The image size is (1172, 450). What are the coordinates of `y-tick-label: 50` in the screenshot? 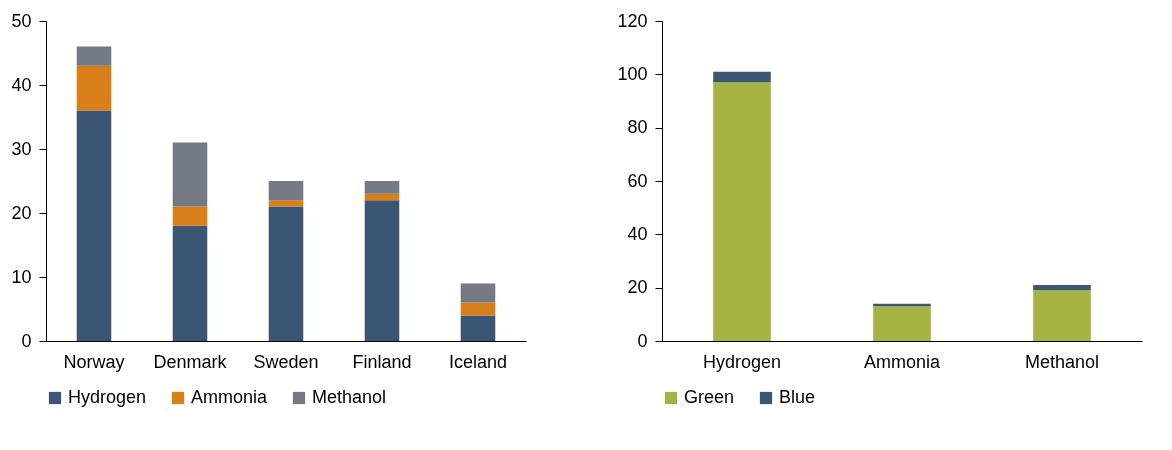 It's located at (21, 20).